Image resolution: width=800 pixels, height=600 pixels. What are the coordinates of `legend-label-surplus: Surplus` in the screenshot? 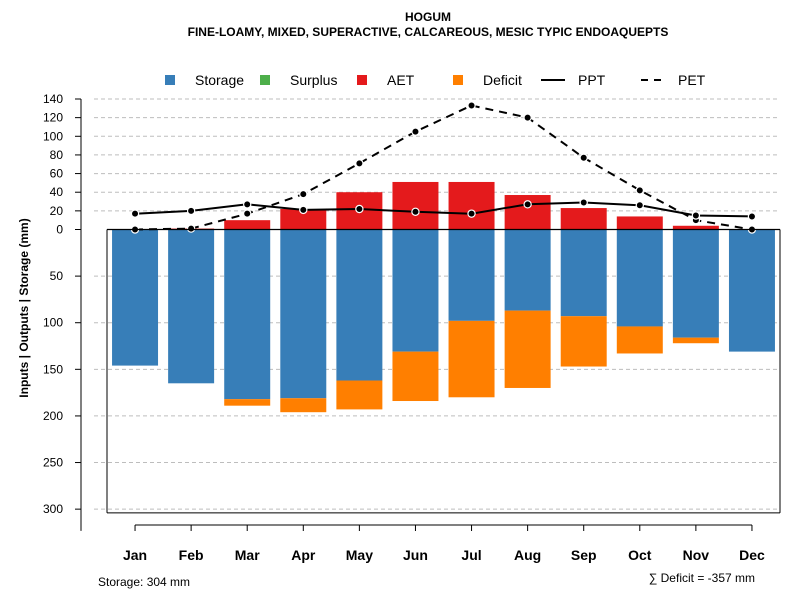 It's located at (313, 80).